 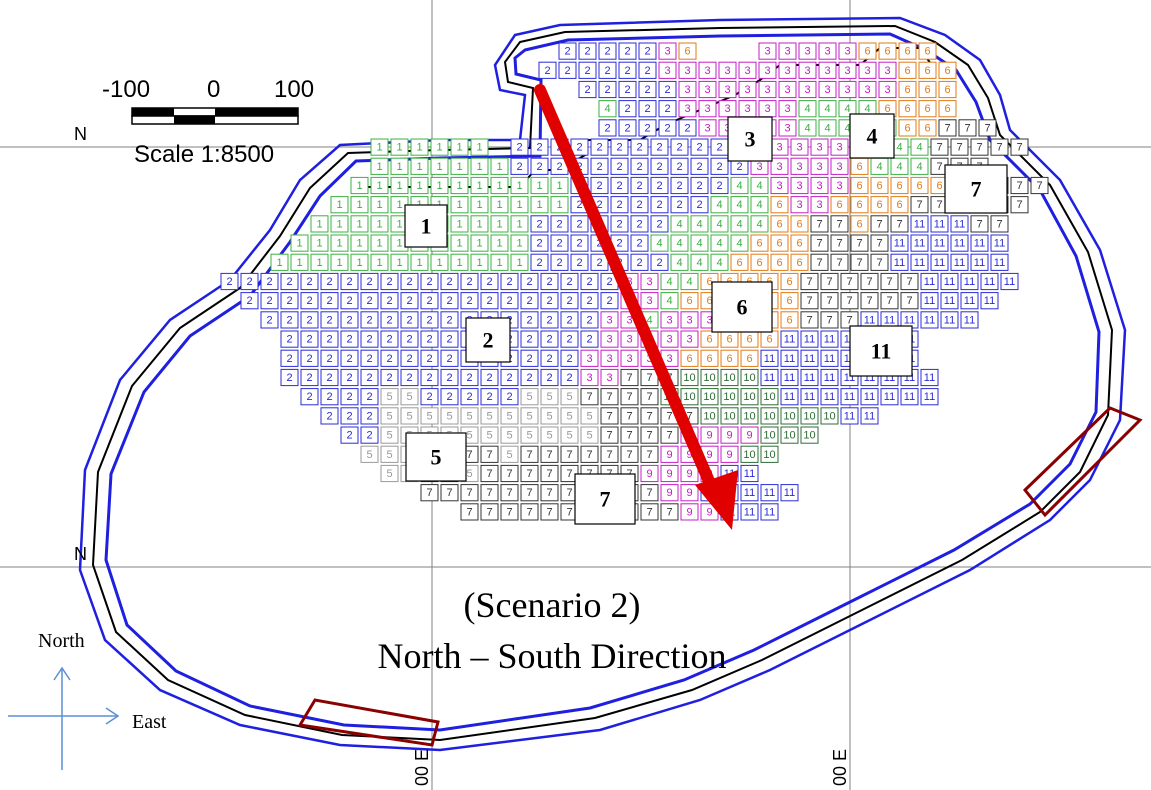 What do you see at coordinates (499, 262) in the screenshot?
I see `block-cell: 1` at bounding box center [499, 262].